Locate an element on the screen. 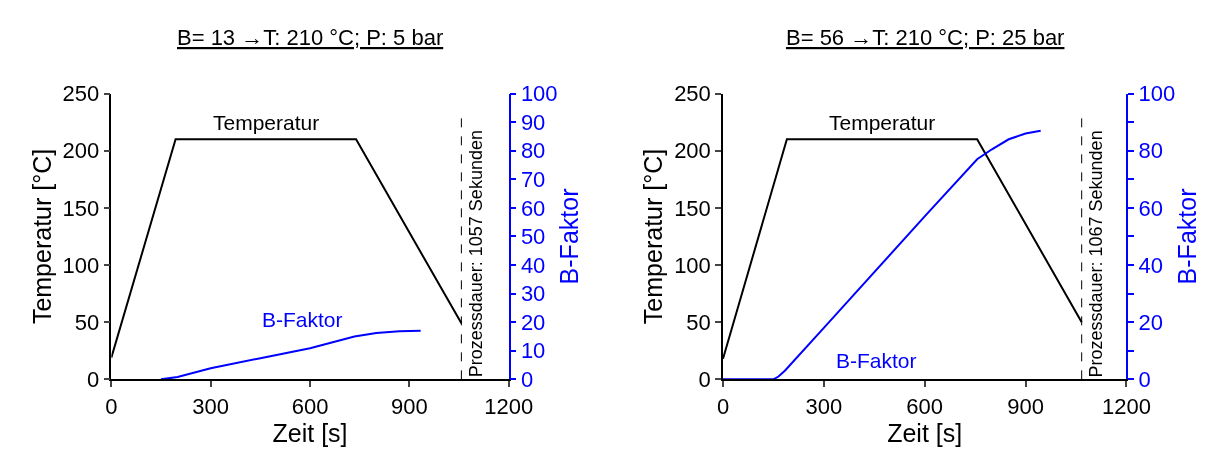  ref-line-label: Prozessdauer: 1067 Sekunden is located at coordinates (1095, 254).